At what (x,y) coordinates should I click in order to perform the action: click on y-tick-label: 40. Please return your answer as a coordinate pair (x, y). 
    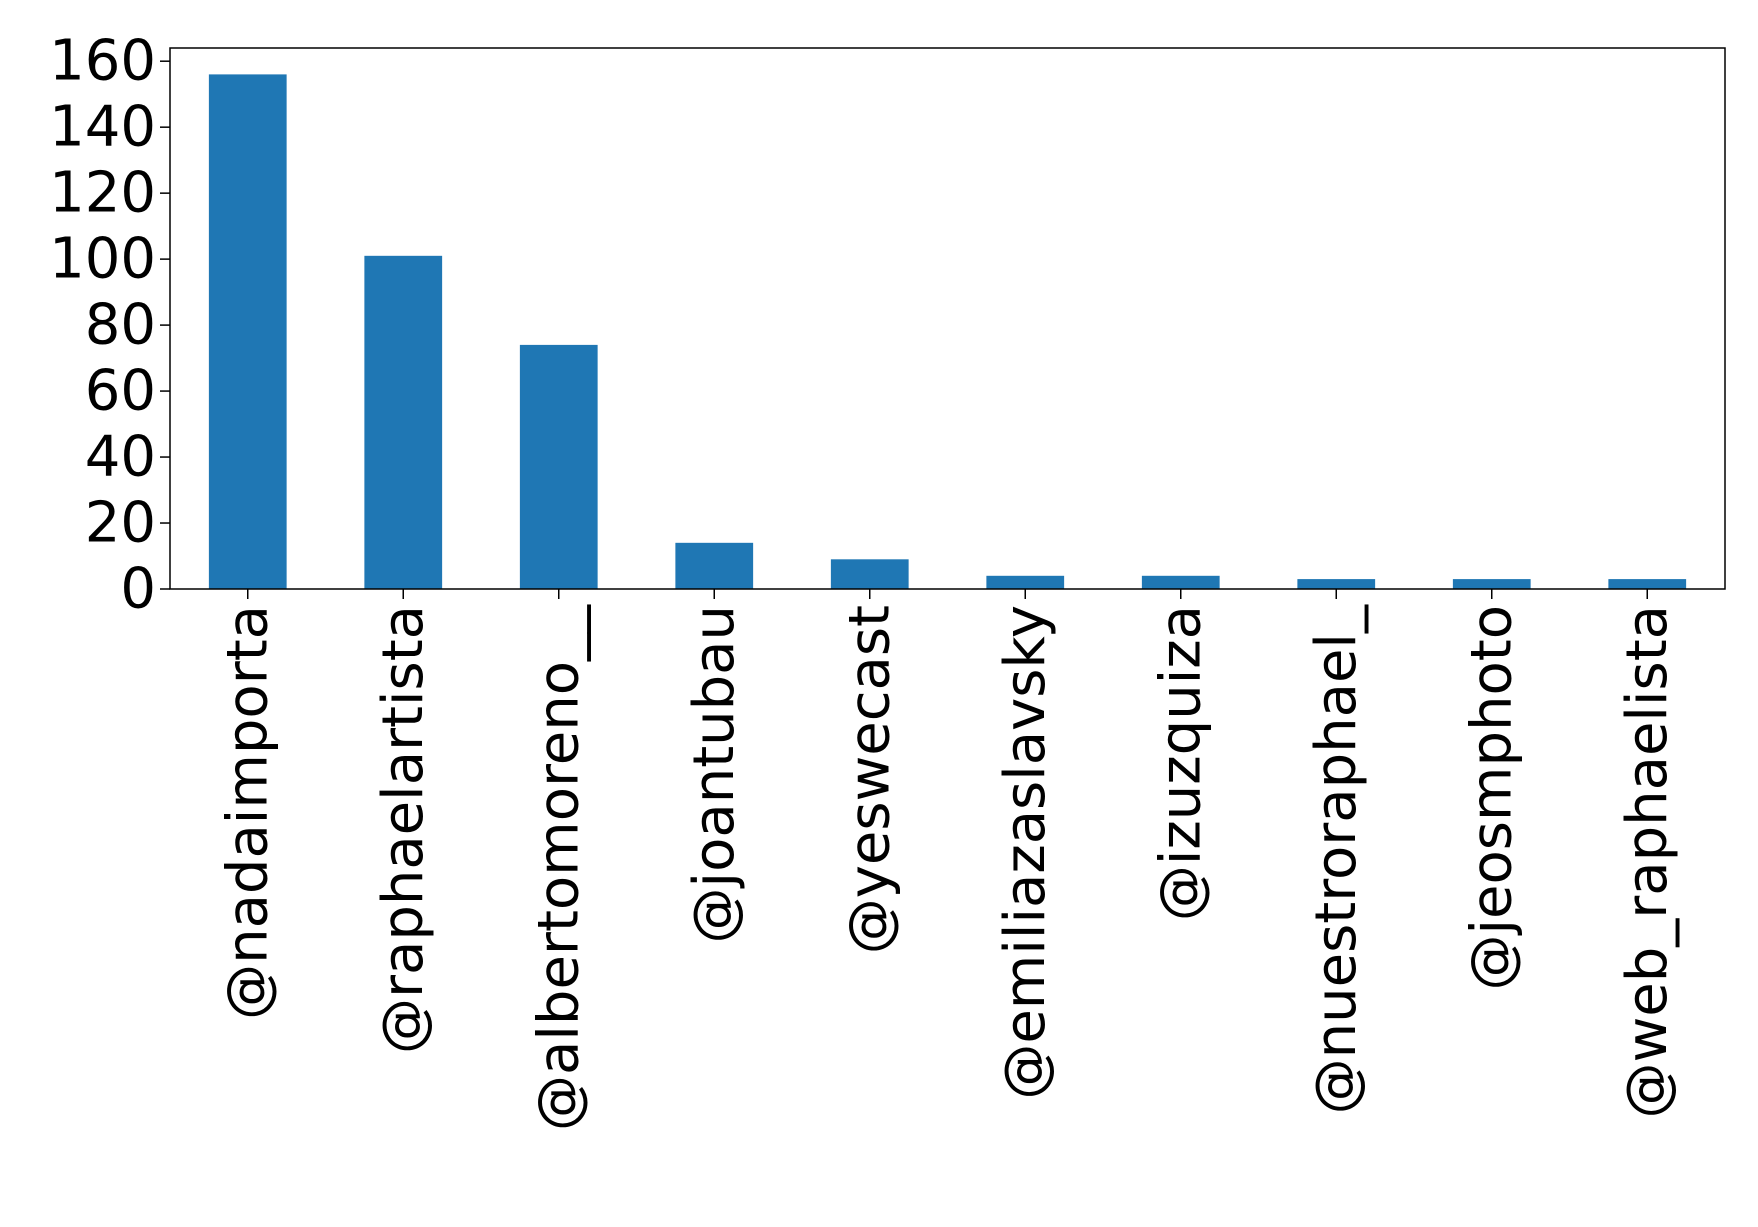
    Looking at the image, I should click on (120, 457).